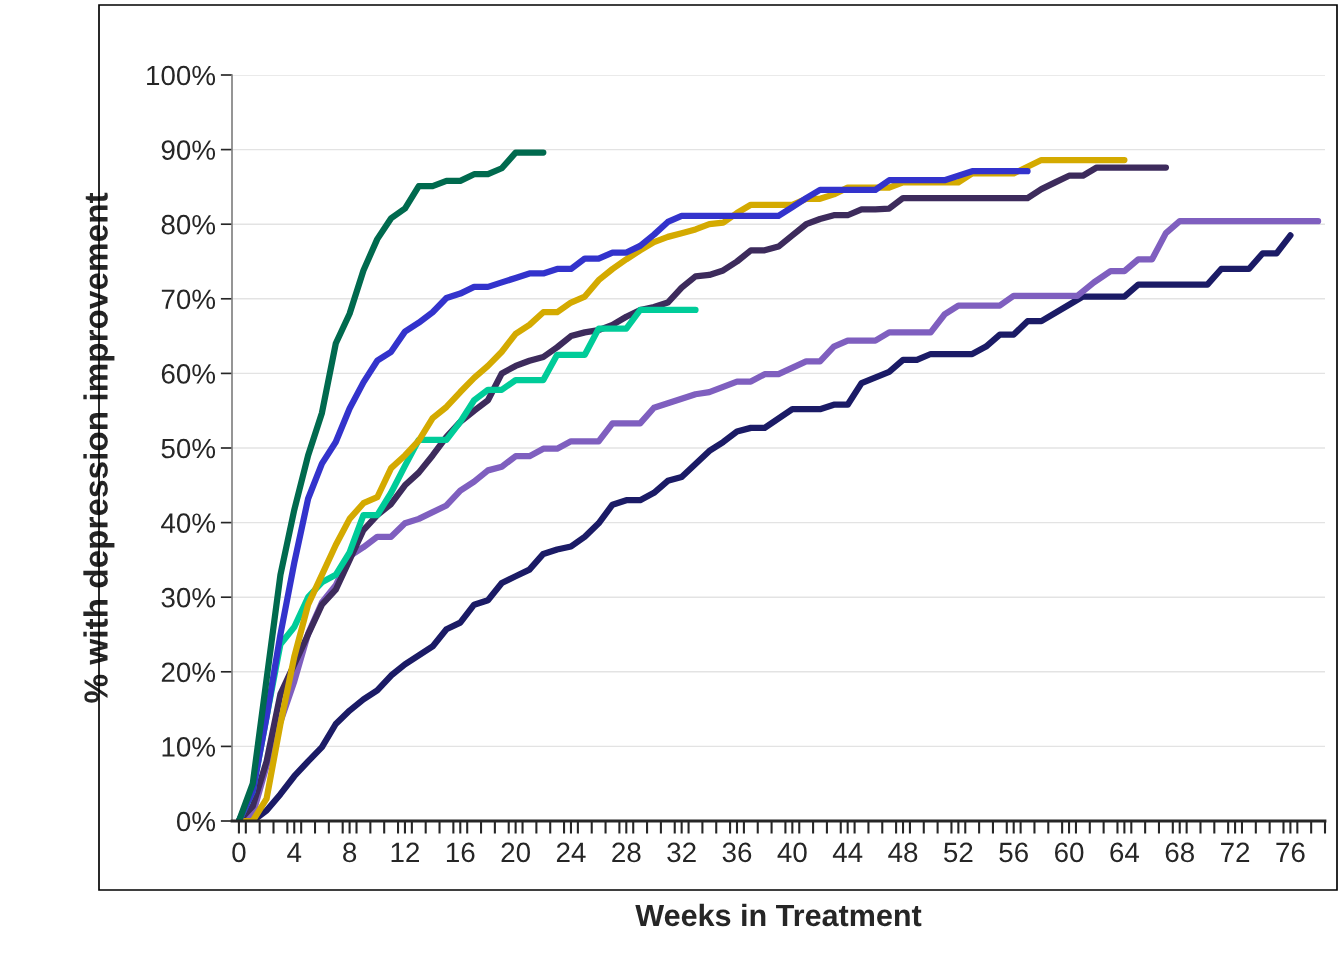 The height and width of the screenshot is (961, 1338). Describe the element at coordinates (188, 597) in the screenshot. I see `y-tick-label: 30%` at that location.